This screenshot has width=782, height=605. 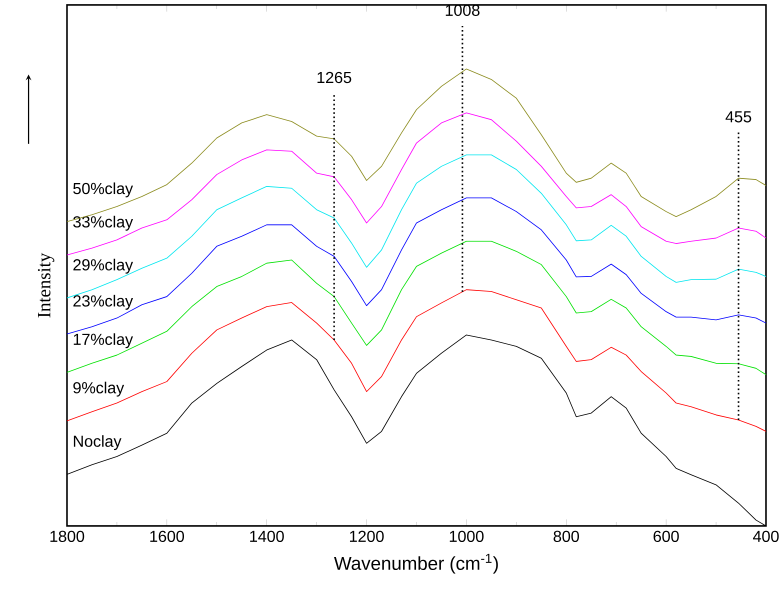 What do you see at coordinates (98, 389) in the screenshot?
I see `series-label: 9%clay` at bounding box center [98, 389].